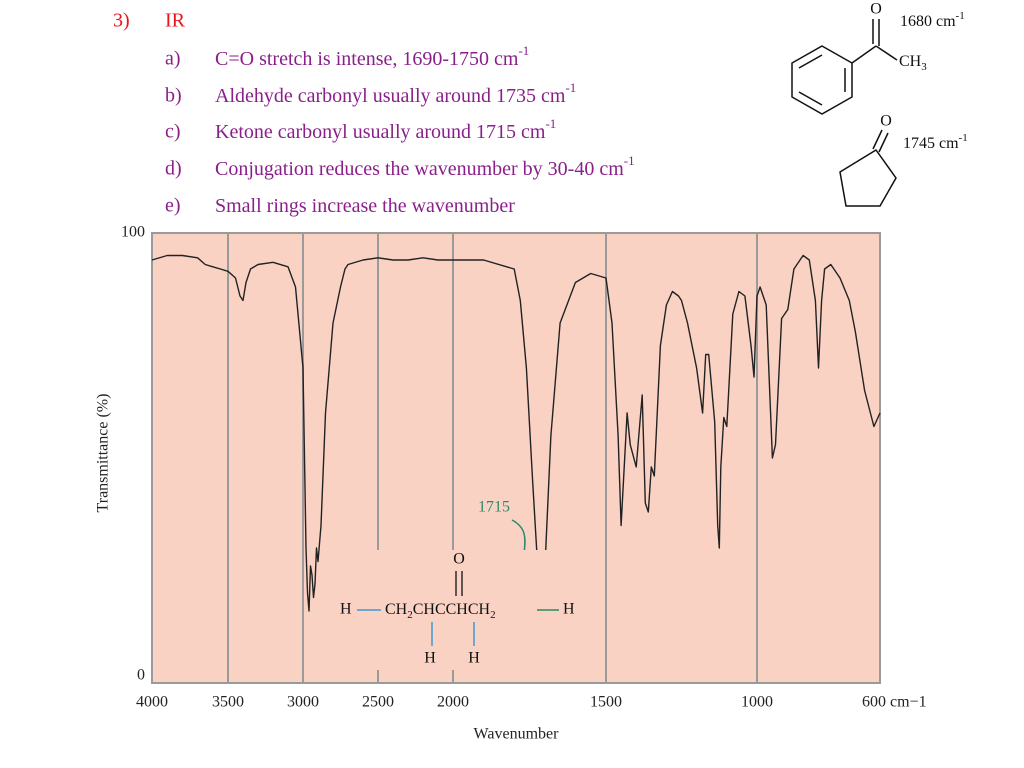 The height and width of the screenshot is (768, 1024). I want to click on methyl-label: CH3, so click(913, 63).